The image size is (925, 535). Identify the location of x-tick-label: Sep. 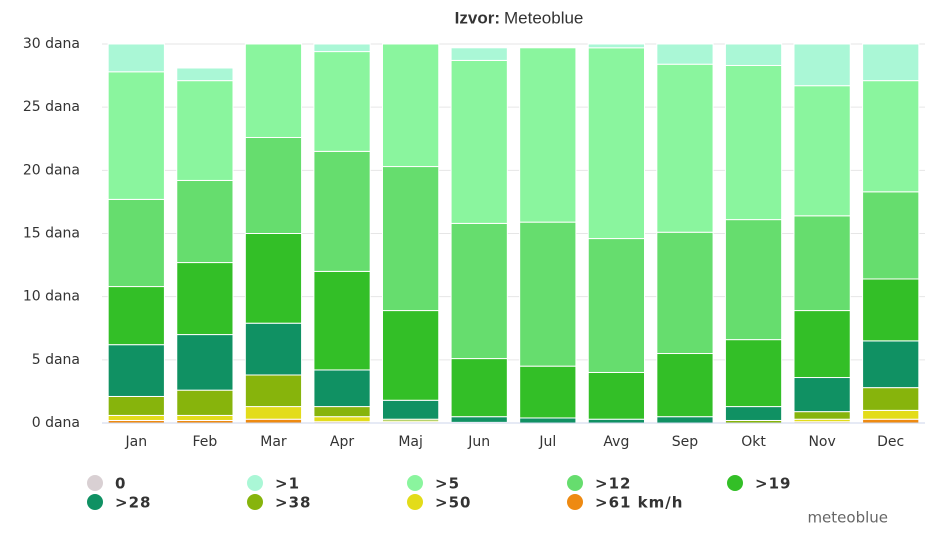
(685, 442).